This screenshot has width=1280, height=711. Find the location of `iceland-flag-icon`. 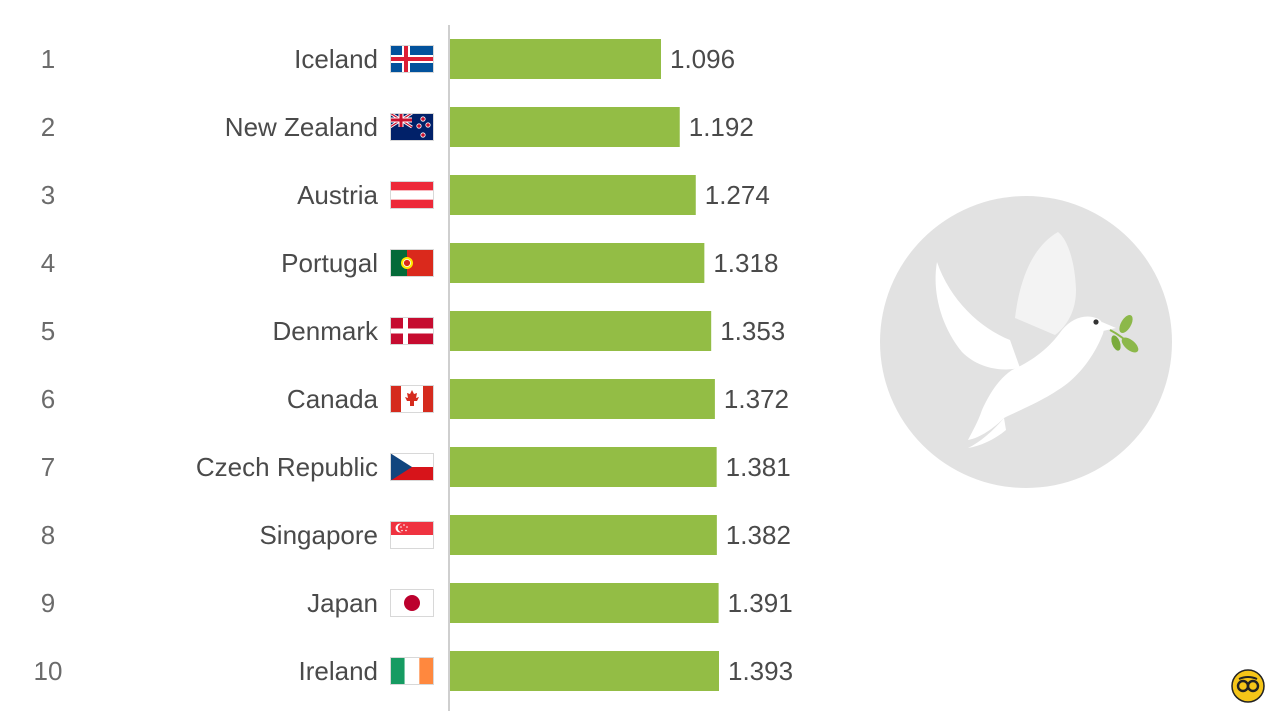

iceland-flag-icon is located at coordinates (412, 59).